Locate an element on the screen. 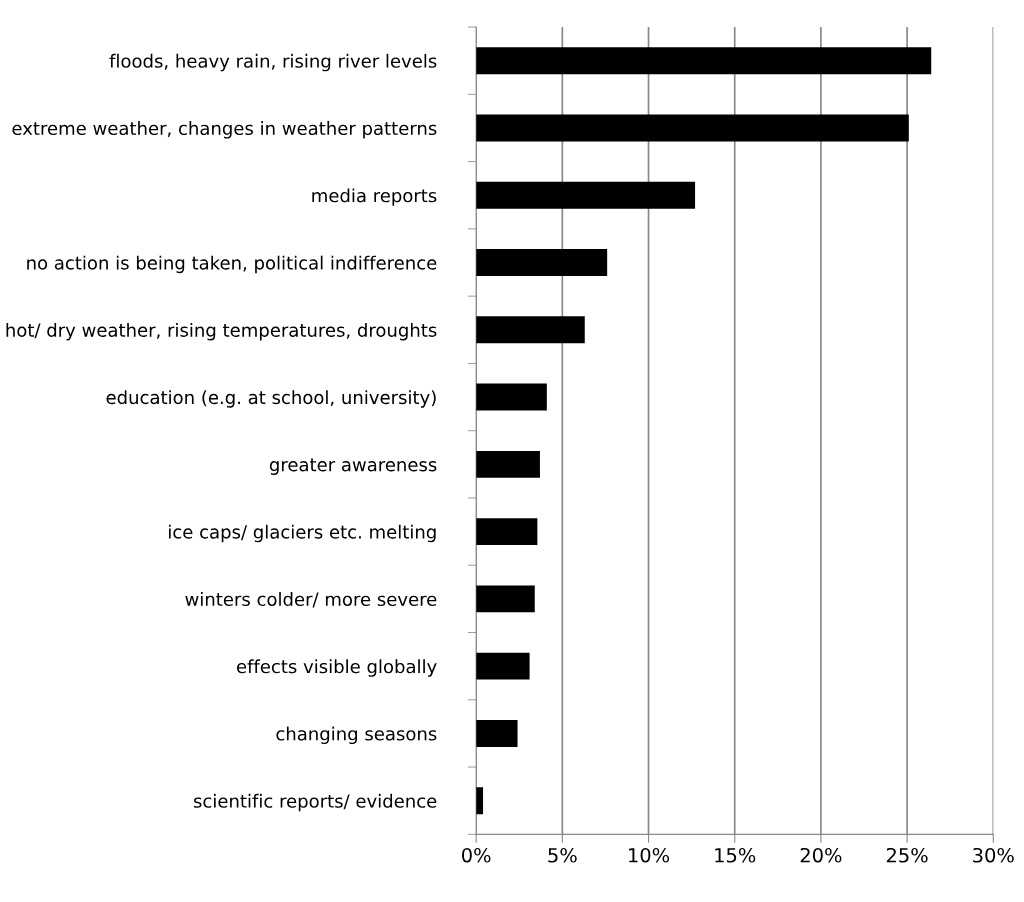  y-tick-label: ice caps/ glaciers etc. melting is located at coordinates (302, 533).